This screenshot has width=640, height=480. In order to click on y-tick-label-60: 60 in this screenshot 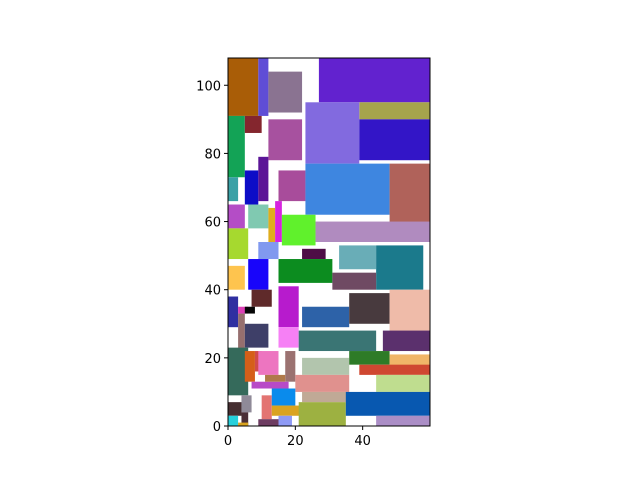, I will do `click(212, 223)`.